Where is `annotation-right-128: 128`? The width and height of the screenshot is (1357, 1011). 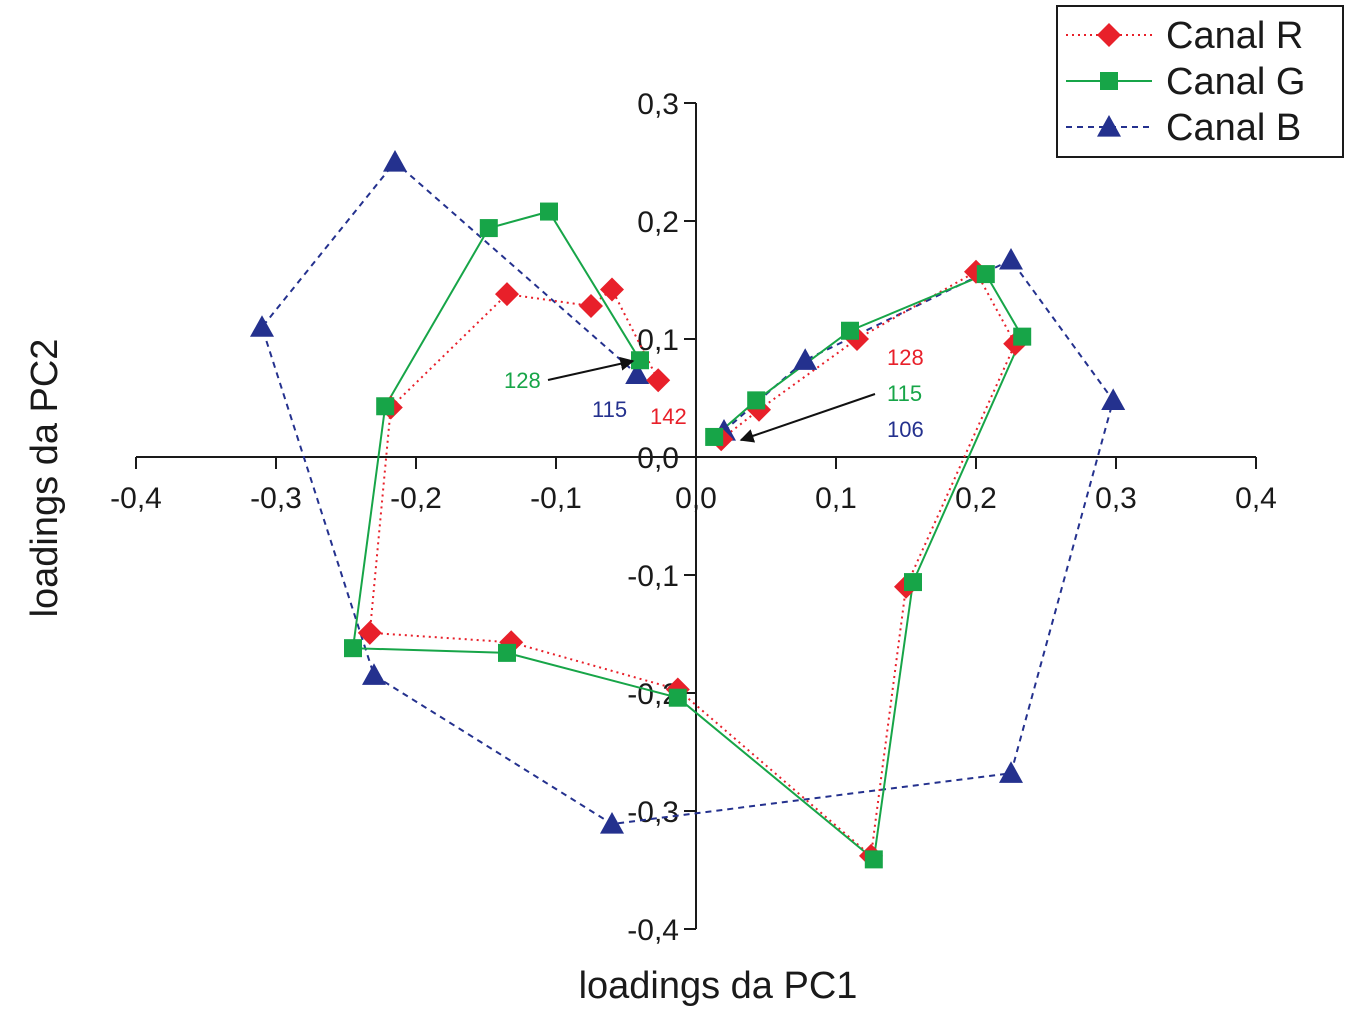
annotation-right-128: 128 is located at coordinates (905, 357).